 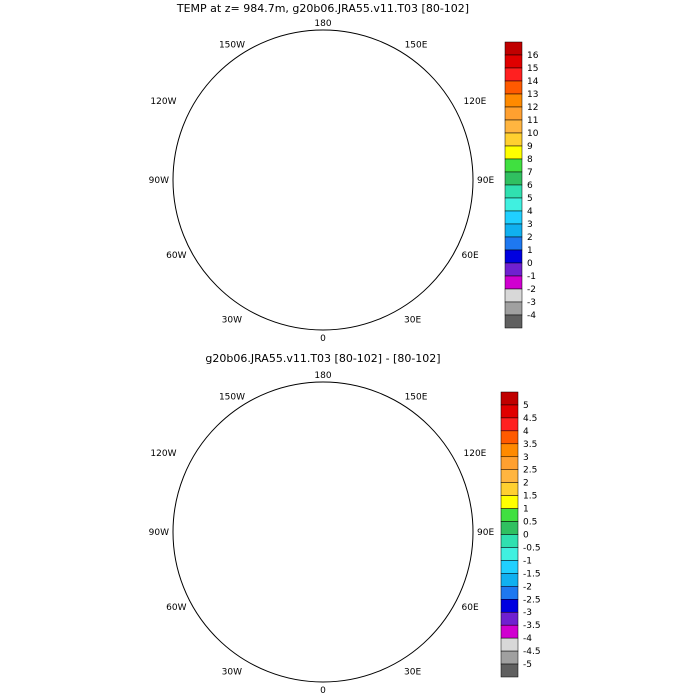 I want to click on colorbar-label: 1, so click(x=526, y=510).